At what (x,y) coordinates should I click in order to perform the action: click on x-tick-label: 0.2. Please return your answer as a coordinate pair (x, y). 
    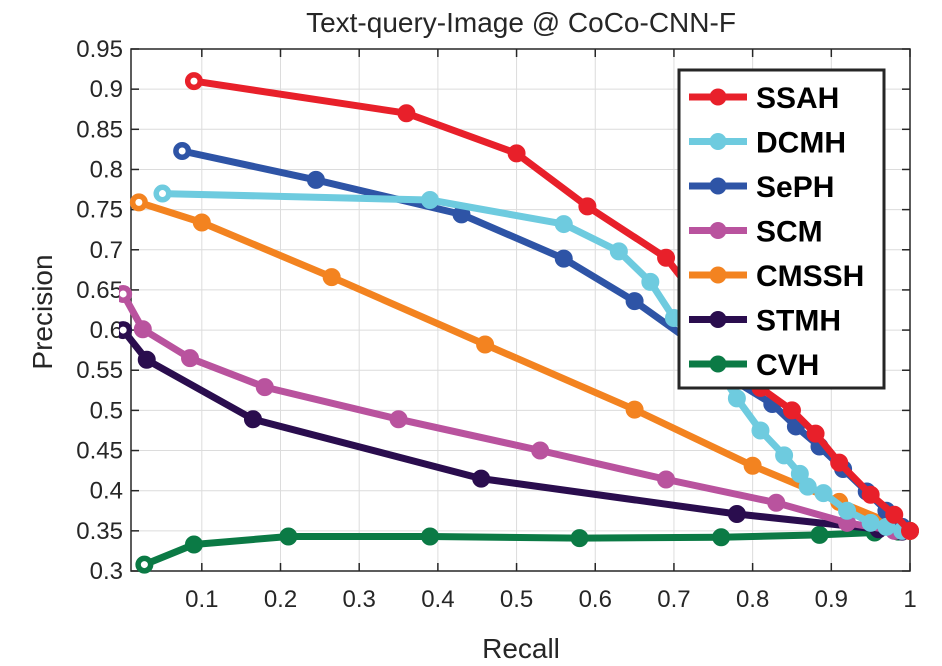
    Looking at the image, I should click on (280, 599).